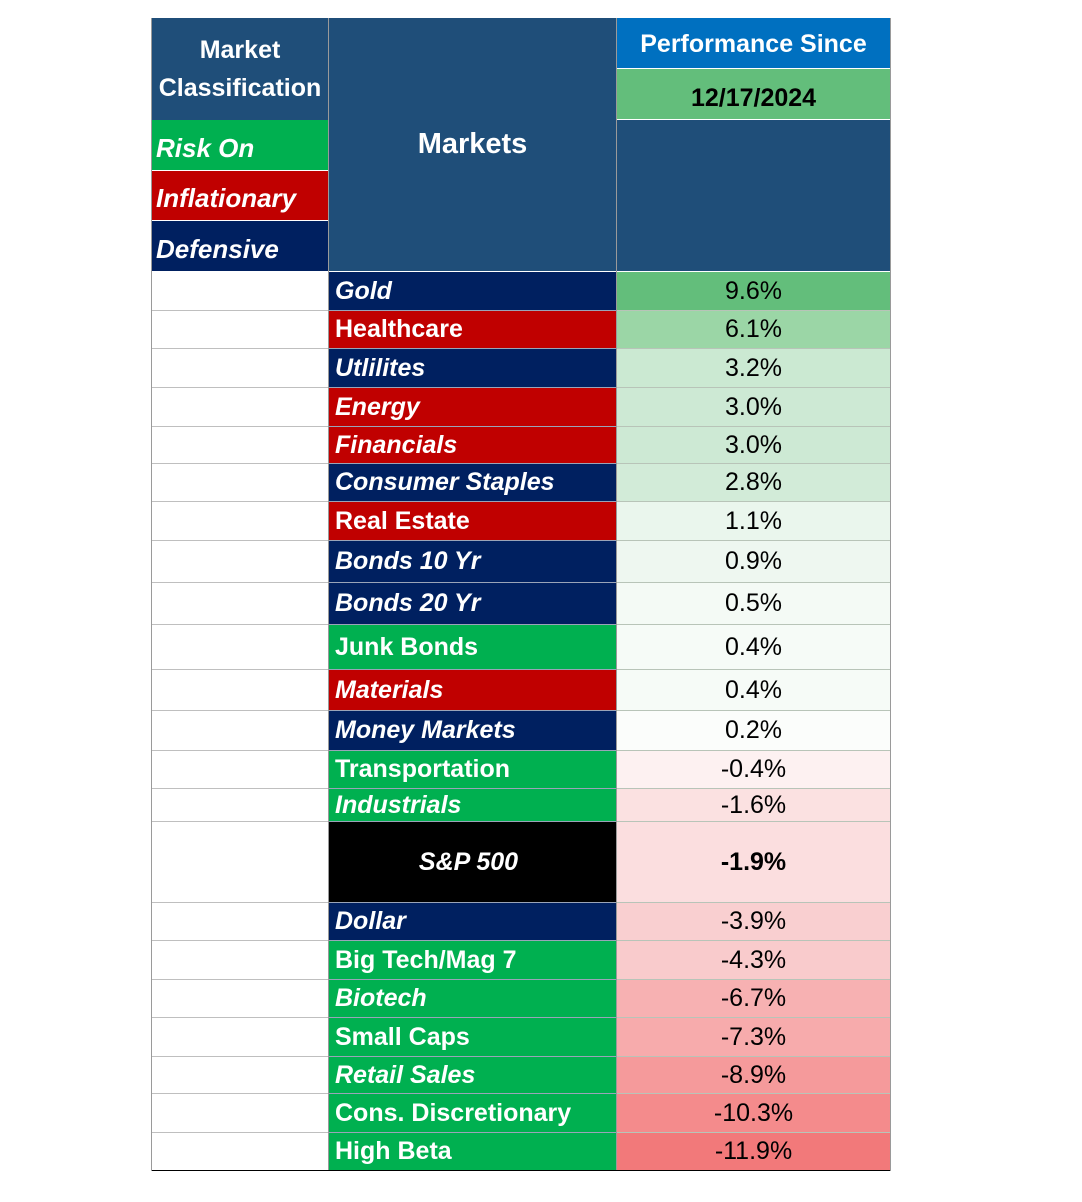 This screenshot has width=1082, height=1202. Describe the element at coordinates (472, 445) in the screenshot. I see `market-name-cell: Financials` at that location.